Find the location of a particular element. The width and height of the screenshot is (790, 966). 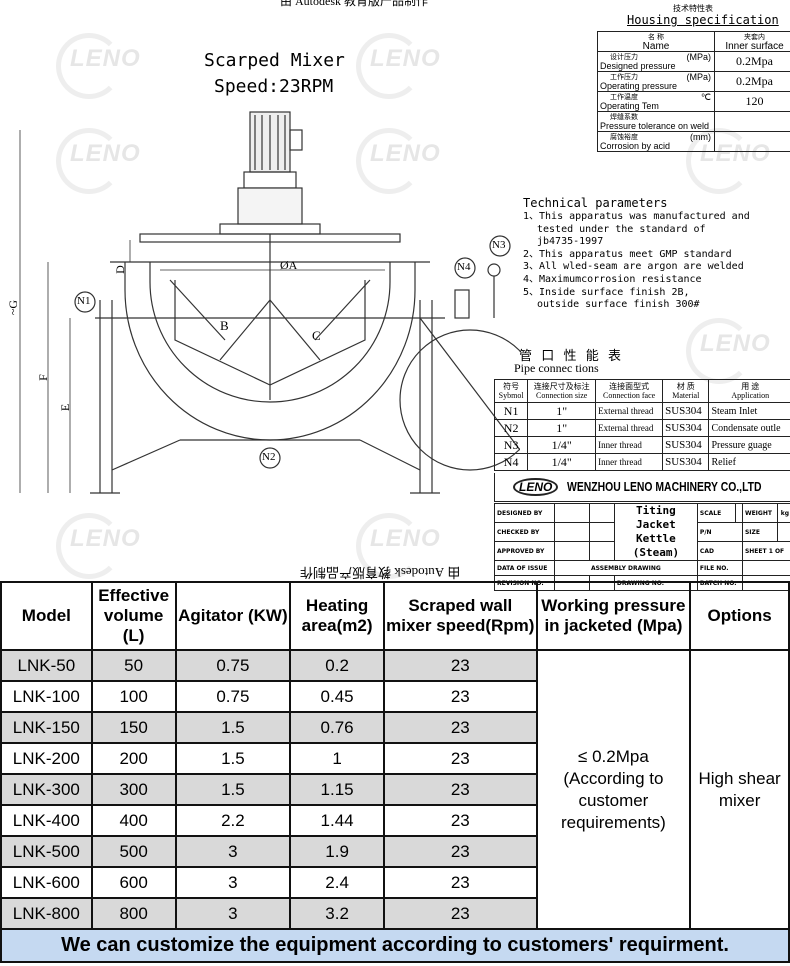

weight: WEIGHT is located at coordinates (759, 513).